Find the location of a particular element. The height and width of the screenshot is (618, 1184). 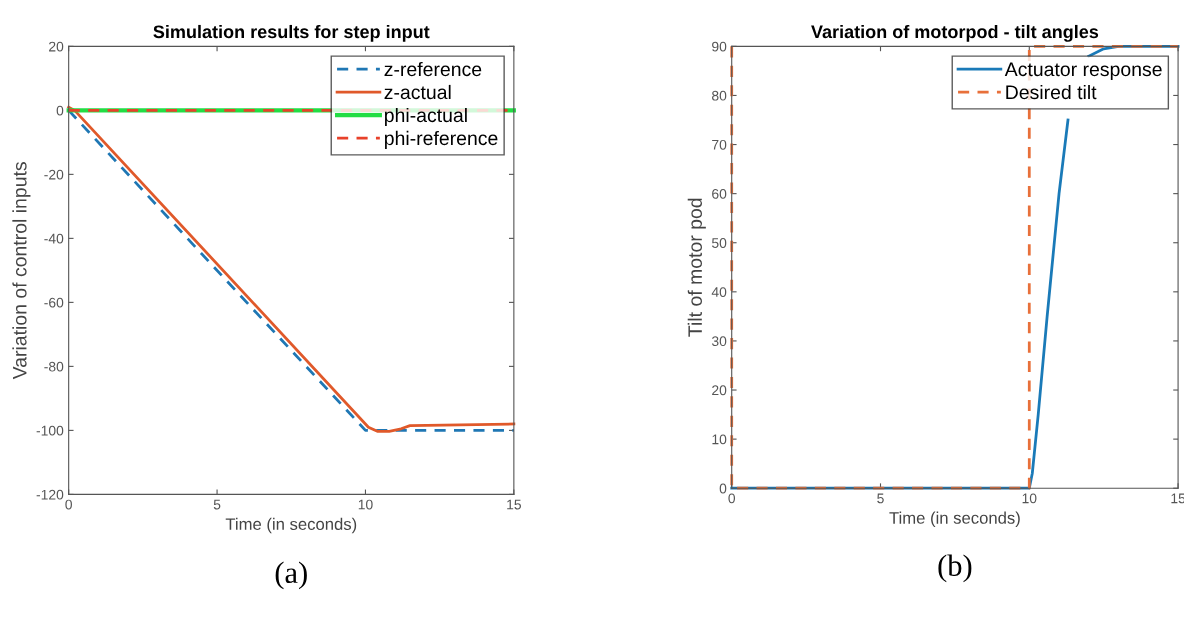

text: (a) is located at coordinates (291, 575).